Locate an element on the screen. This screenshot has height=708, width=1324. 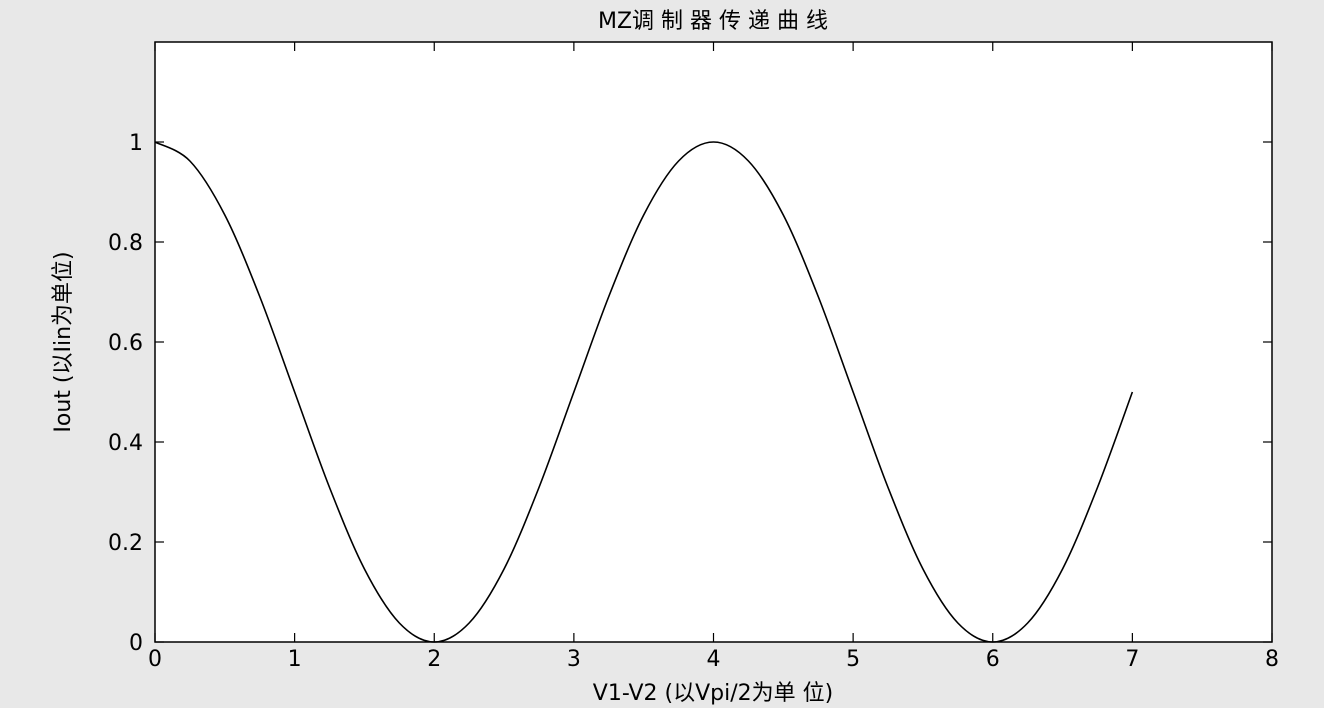
y-tick-label: 1 is located at coordinates (136, 143).